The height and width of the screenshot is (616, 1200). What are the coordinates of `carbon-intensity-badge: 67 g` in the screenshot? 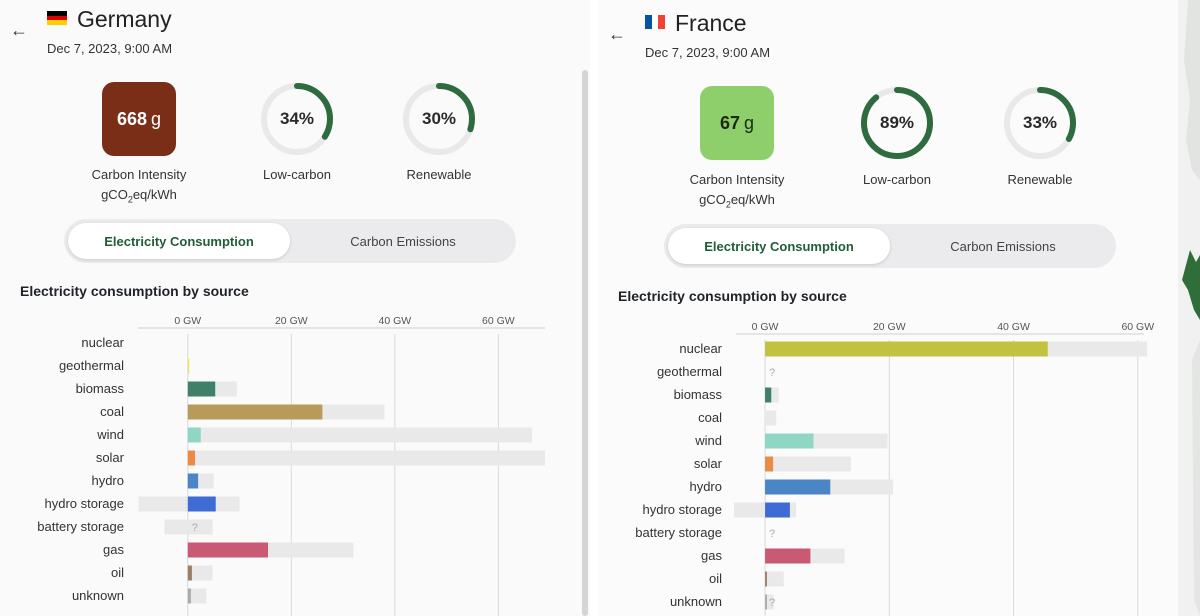 It's located at (737, 123).